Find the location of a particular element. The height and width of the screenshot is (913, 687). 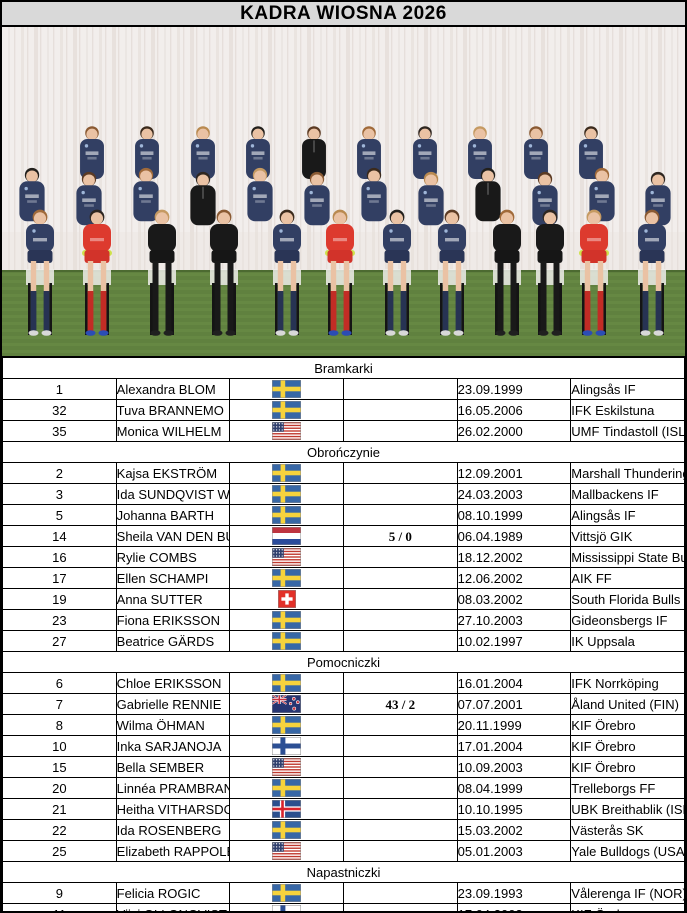

roster-row: 32 Tuva BRANNEMO 16.05.2006 IFK Eskilstuna is located at coordinates (343, 410).